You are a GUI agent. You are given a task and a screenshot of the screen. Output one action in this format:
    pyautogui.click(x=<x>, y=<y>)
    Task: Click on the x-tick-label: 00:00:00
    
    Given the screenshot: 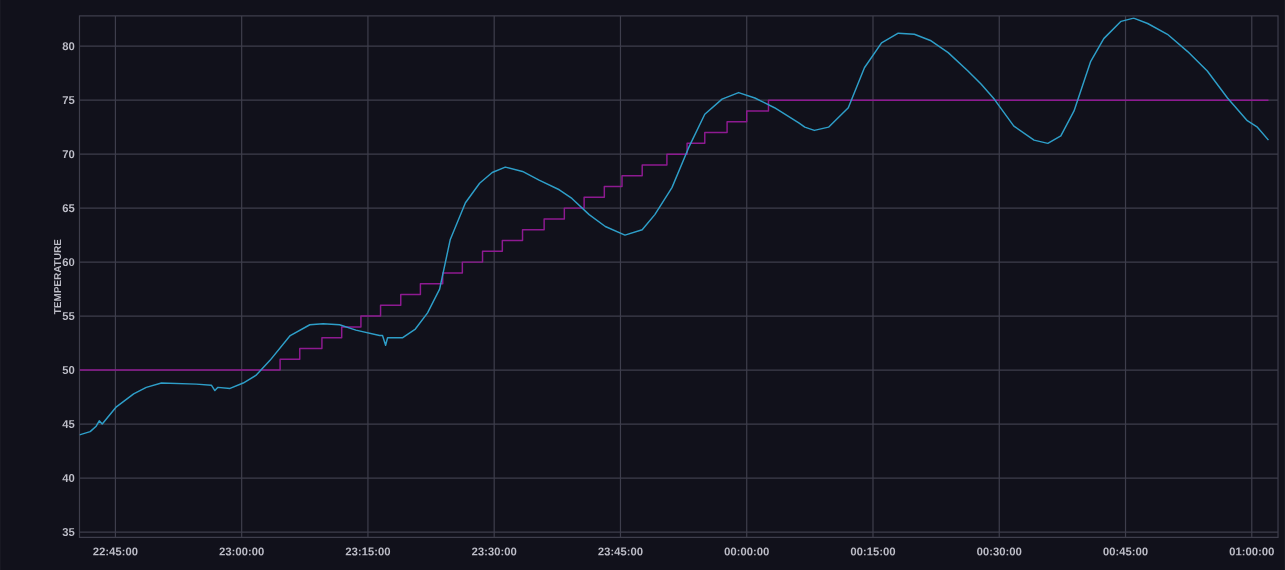 What is the action you would take?
    pyautogui.click(x=746, y=551)
    